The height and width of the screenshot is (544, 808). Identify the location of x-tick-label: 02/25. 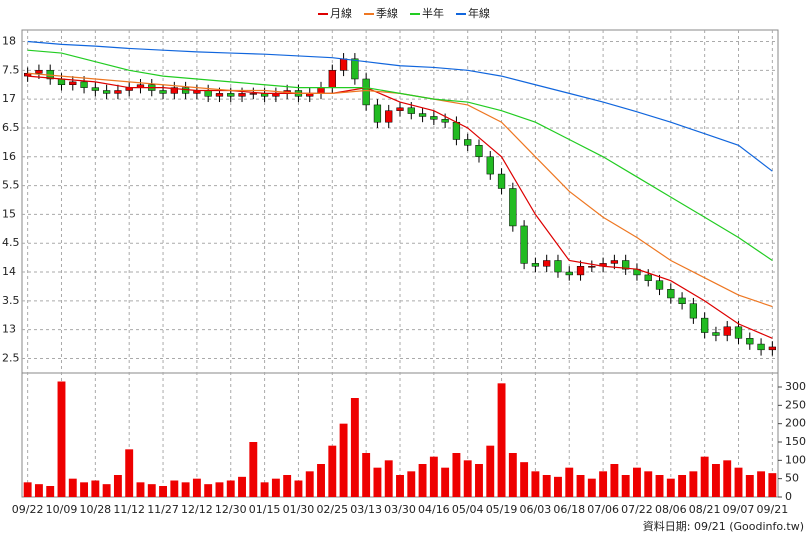
(332, 509).